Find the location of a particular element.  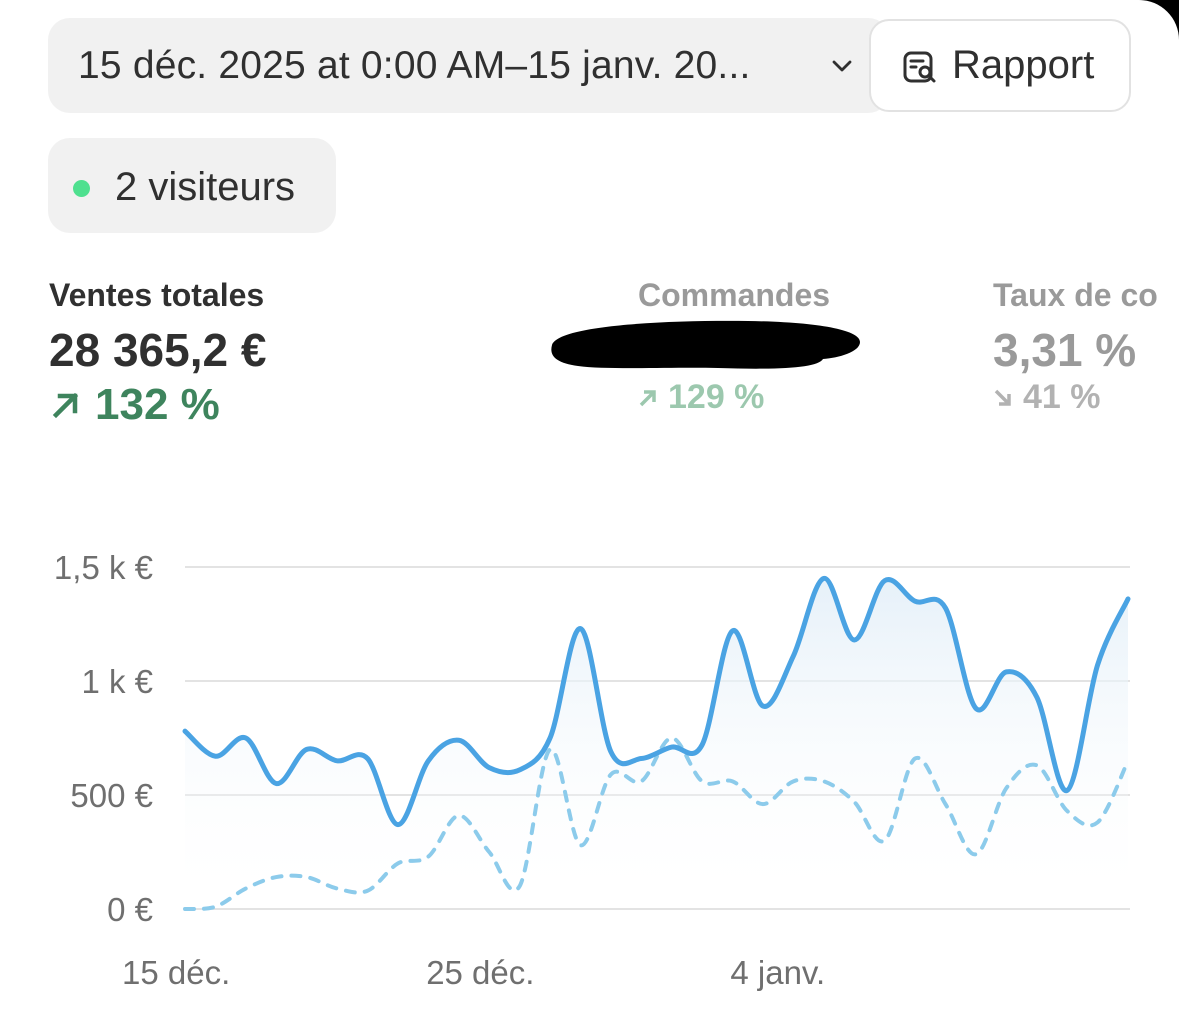

x-tick-label: 4 janv. is located at coordinates (777, 972).